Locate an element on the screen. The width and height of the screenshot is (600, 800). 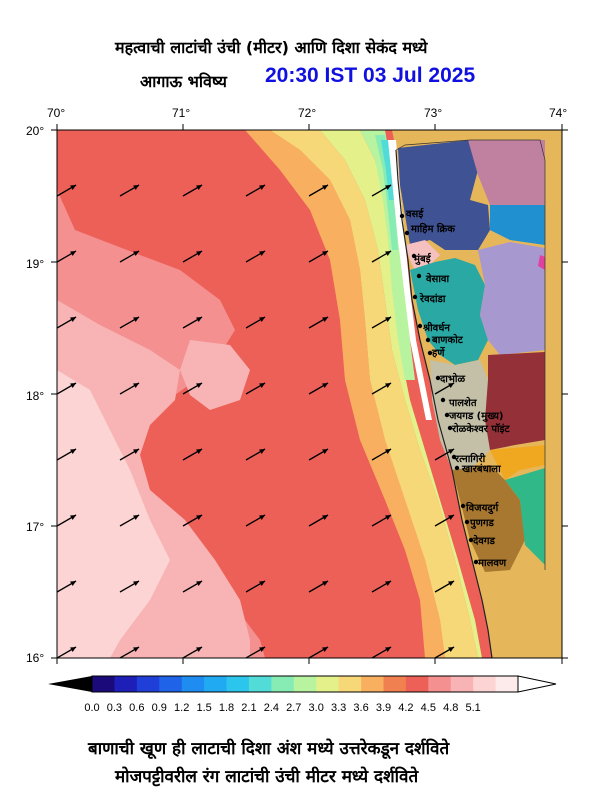
sangli-region is located at coordinates (517, 462).